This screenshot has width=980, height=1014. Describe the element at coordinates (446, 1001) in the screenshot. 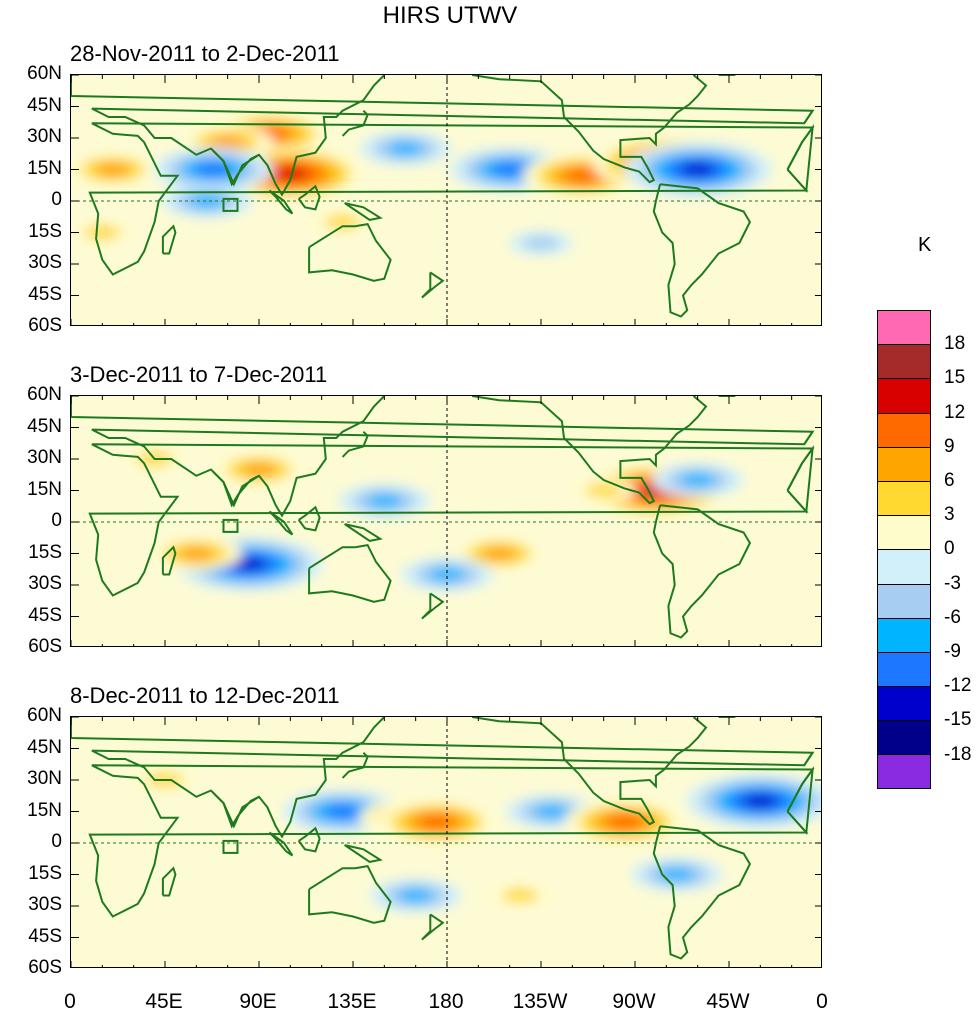

I see `lon-tick-label: 180` at that location.